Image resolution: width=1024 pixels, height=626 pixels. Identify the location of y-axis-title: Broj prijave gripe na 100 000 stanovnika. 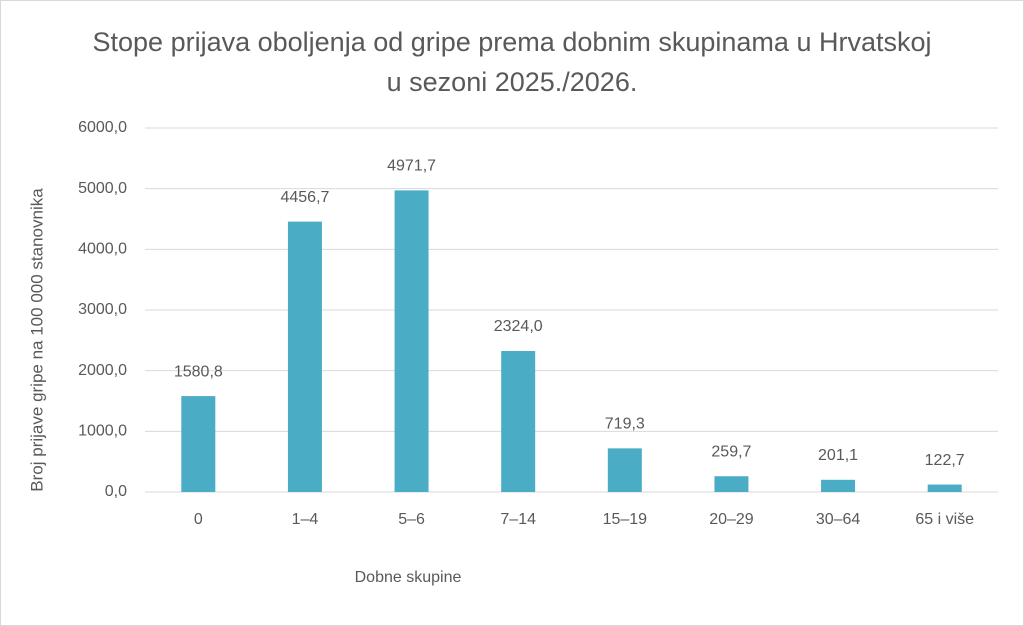
(36, 340).